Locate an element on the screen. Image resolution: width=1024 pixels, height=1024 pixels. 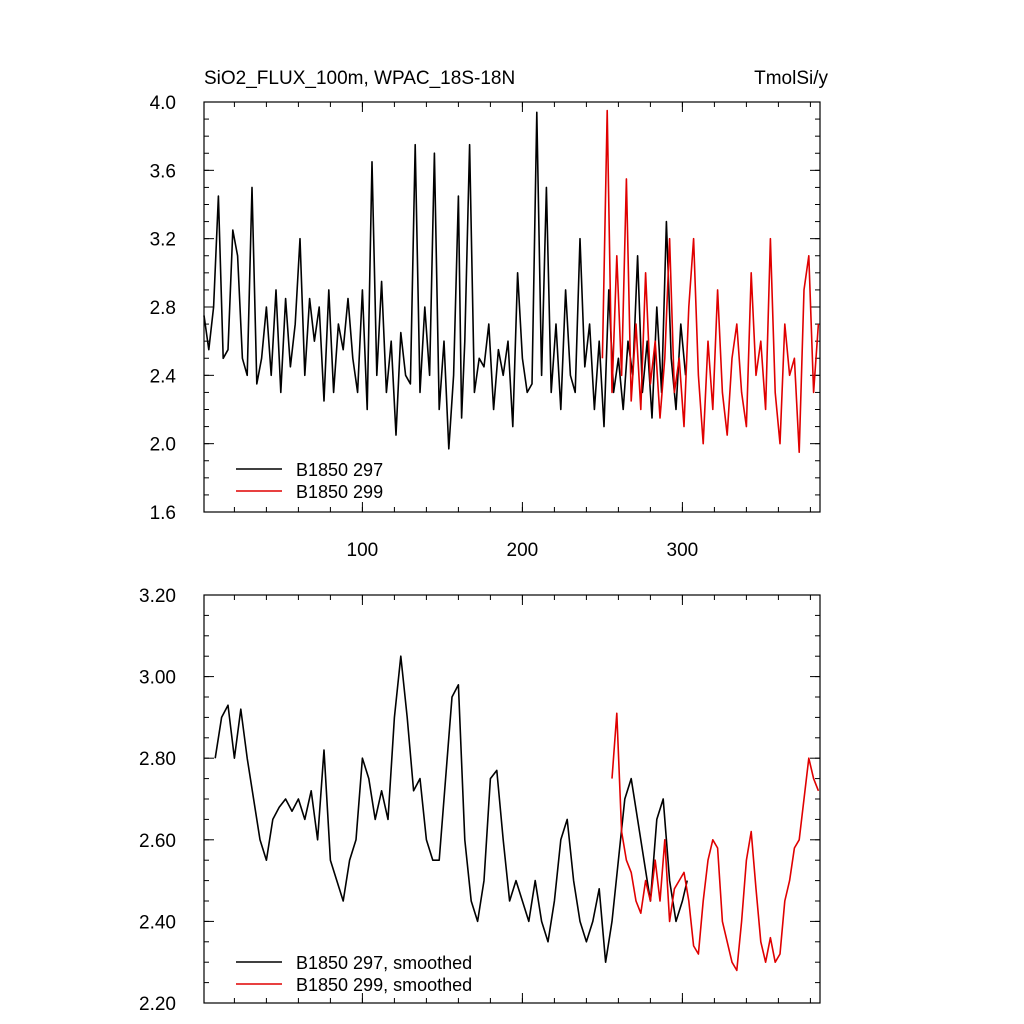
top-chart-units: TmolSi/y is located at coordinates (791, 78).